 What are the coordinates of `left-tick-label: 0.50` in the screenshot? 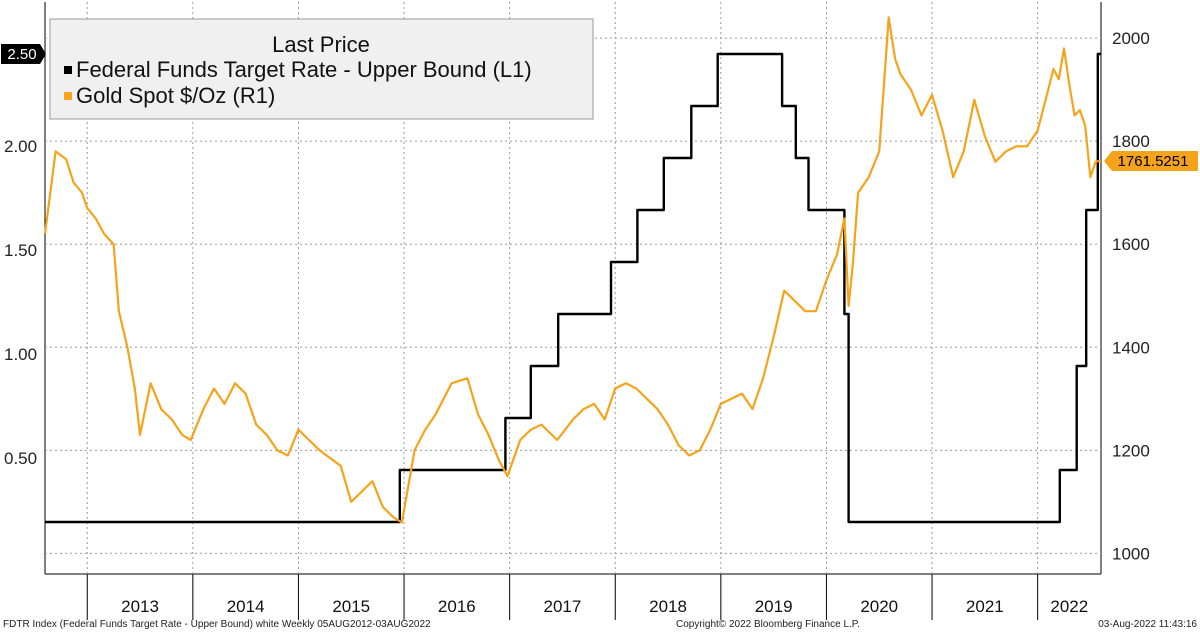 It's located at (20, 458).